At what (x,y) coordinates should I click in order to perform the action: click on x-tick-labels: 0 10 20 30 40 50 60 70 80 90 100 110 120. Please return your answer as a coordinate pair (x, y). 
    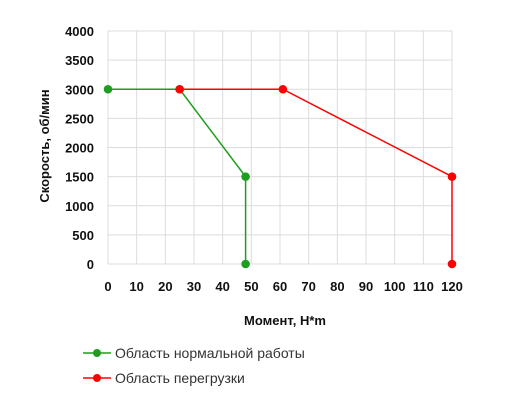
    Looking at the image, I should click on (283, 286).